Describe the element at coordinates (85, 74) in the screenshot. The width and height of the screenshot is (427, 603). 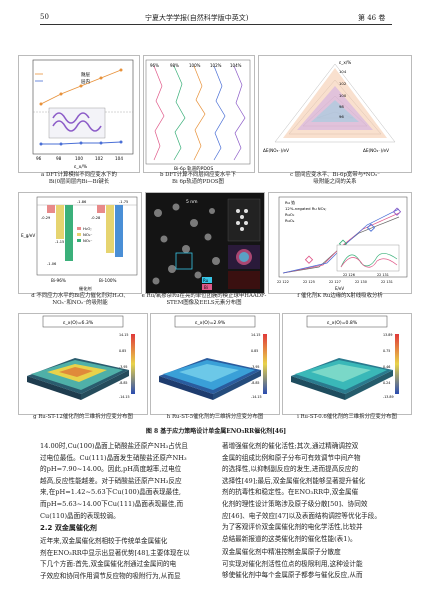
I see `panel-a-legend-1: 隧层` at that location.